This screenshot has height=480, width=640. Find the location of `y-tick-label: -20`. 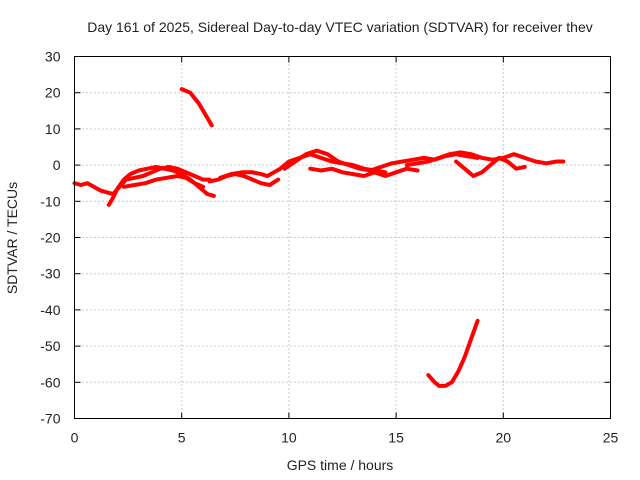

y-tick-label: -20 is located at coordinates (50, 238).